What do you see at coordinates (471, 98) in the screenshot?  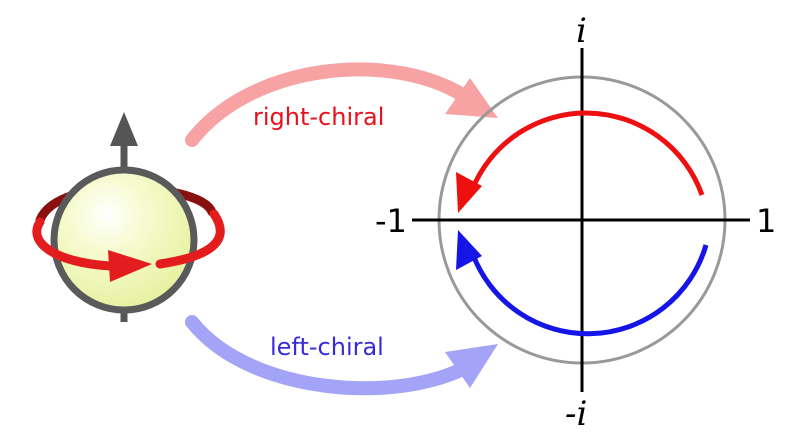 I see `right-chiral-arrowhead` at bounding box center [471, 98].